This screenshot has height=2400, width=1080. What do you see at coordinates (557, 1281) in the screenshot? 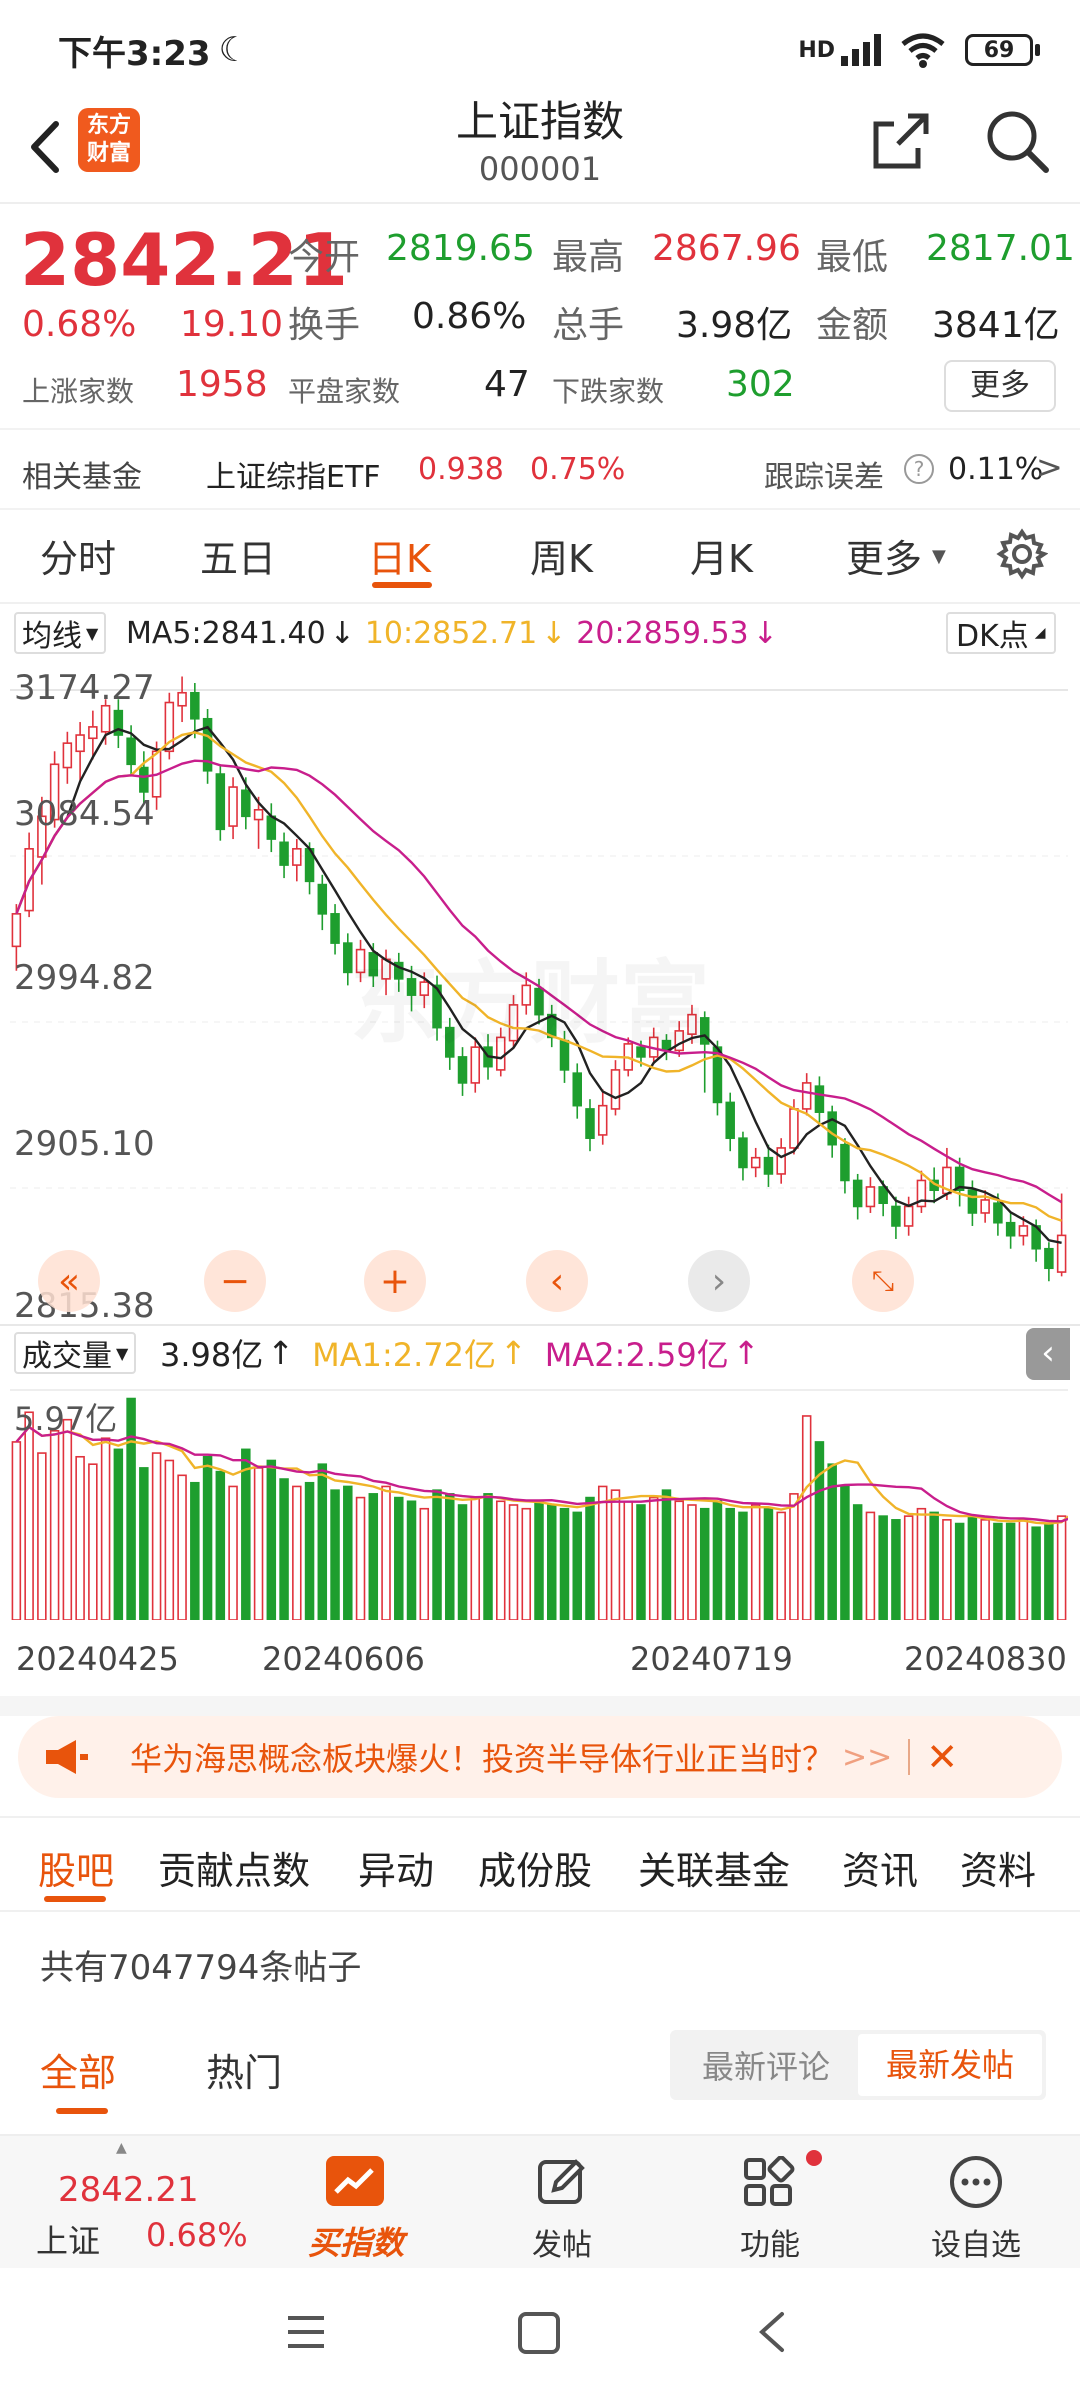
I see `prev-icon: ‹` at bounding box center [557, 1281].